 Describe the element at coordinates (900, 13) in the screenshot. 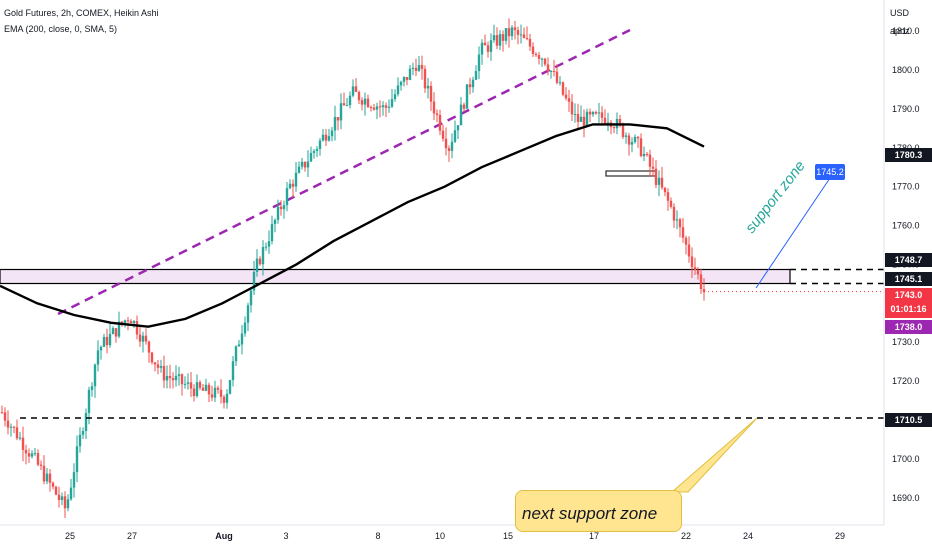

I see `currency-label: USD` at that location.